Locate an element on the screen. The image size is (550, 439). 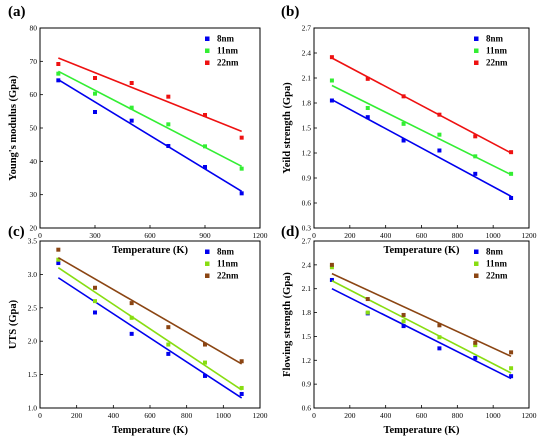
y-tick-label: 2.0 is located at coordinates (33, 341).